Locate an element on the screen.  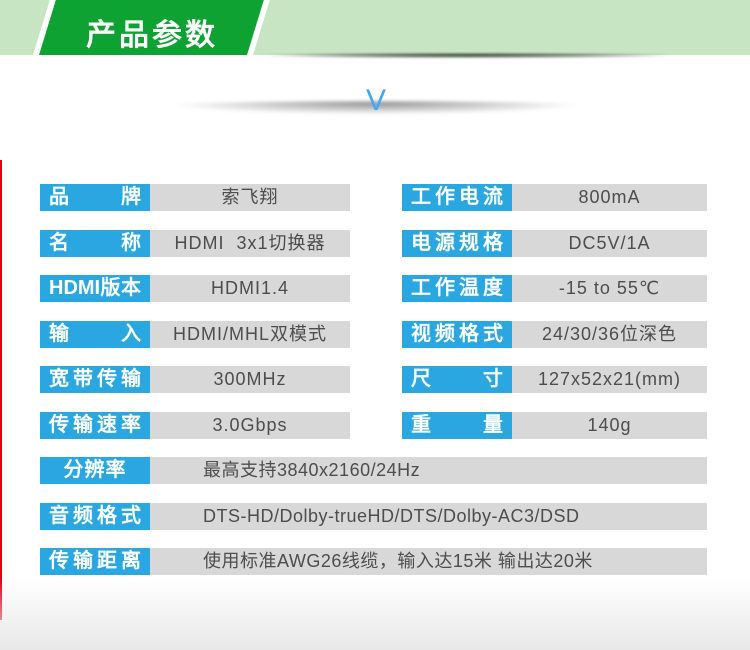
spec-label: 名称 is located at coordinates (95, 243).